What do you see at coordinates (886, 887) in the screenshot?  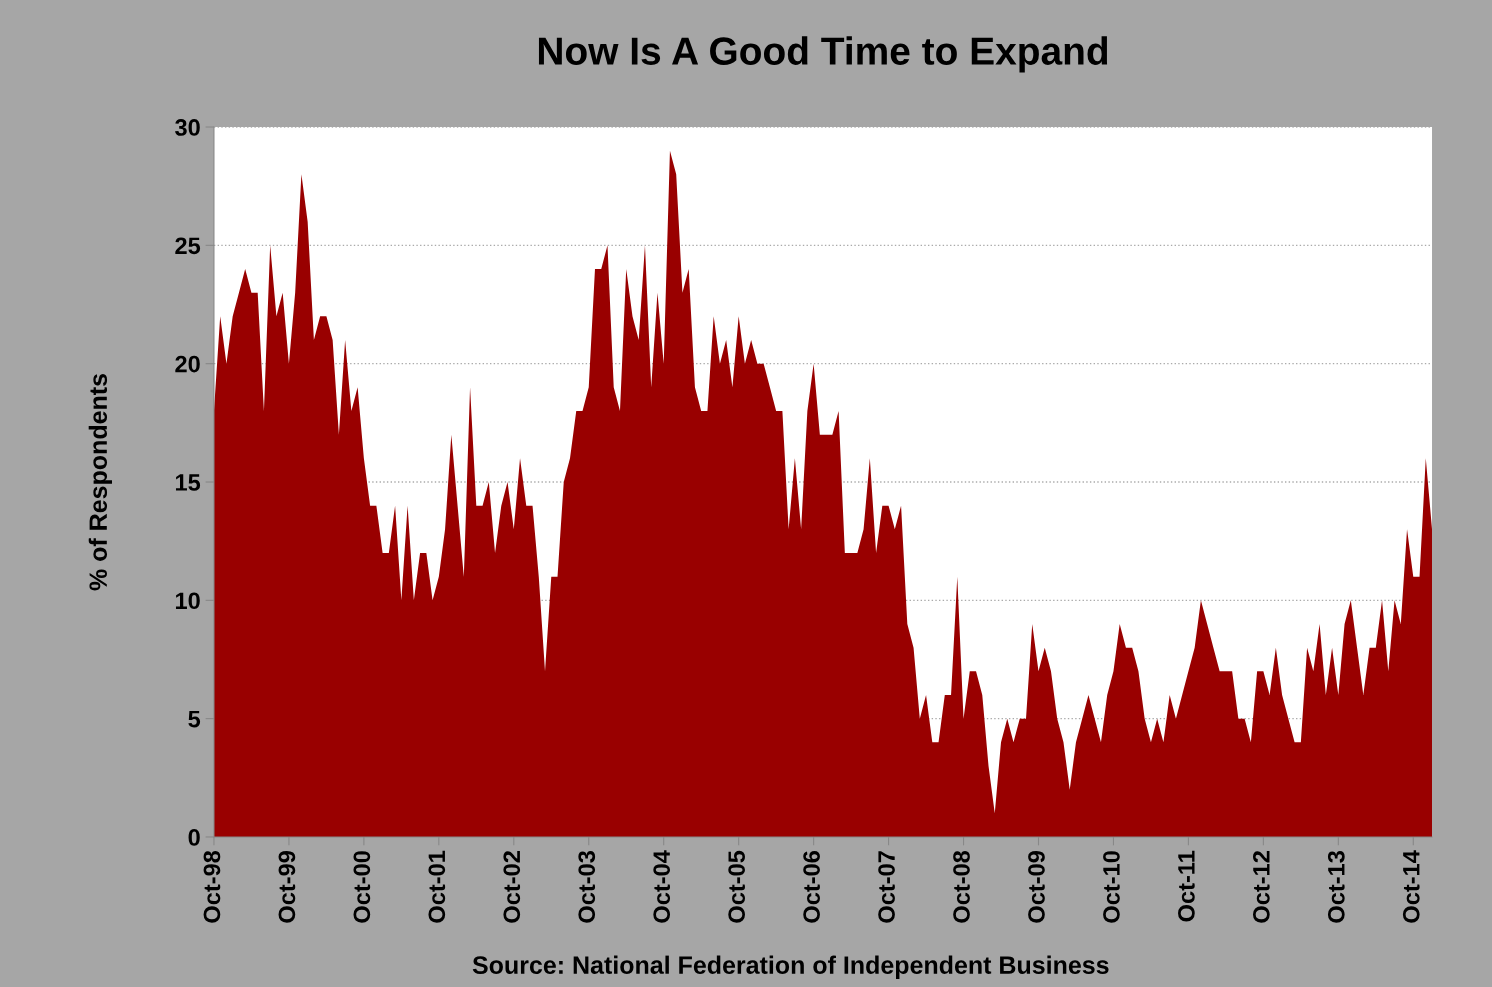 I see `x-tick-label: Oct-07` at bounding box center [886, 887].